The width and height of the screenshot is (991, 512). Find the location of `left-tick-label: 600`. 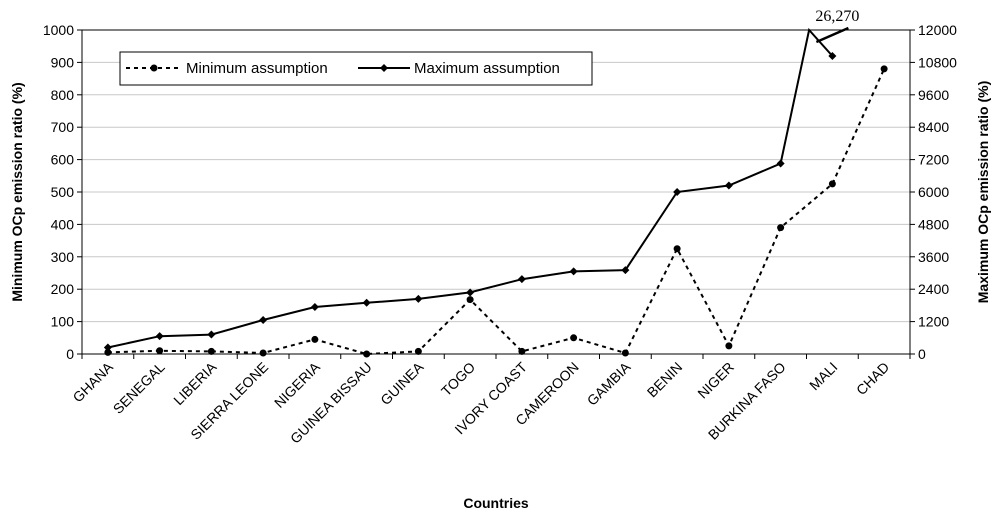

left-tick-label: 600 is located at coordinates (63, 160).